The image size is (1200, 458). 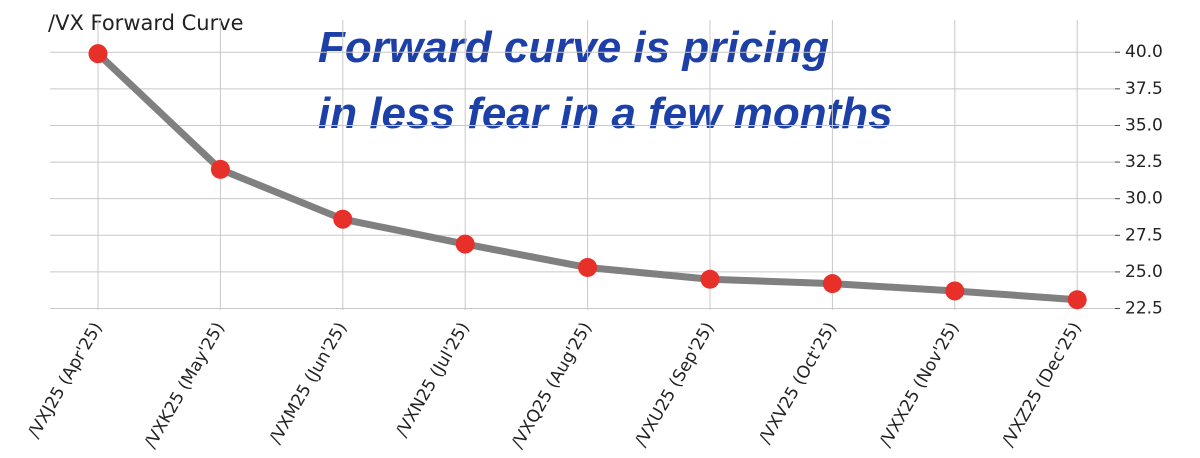 What do you see at coordinates (674, 384) in the screenshot?
I see `x-tick-label: /VXU25 (Sep'25)` at bounding box center [674, 384].